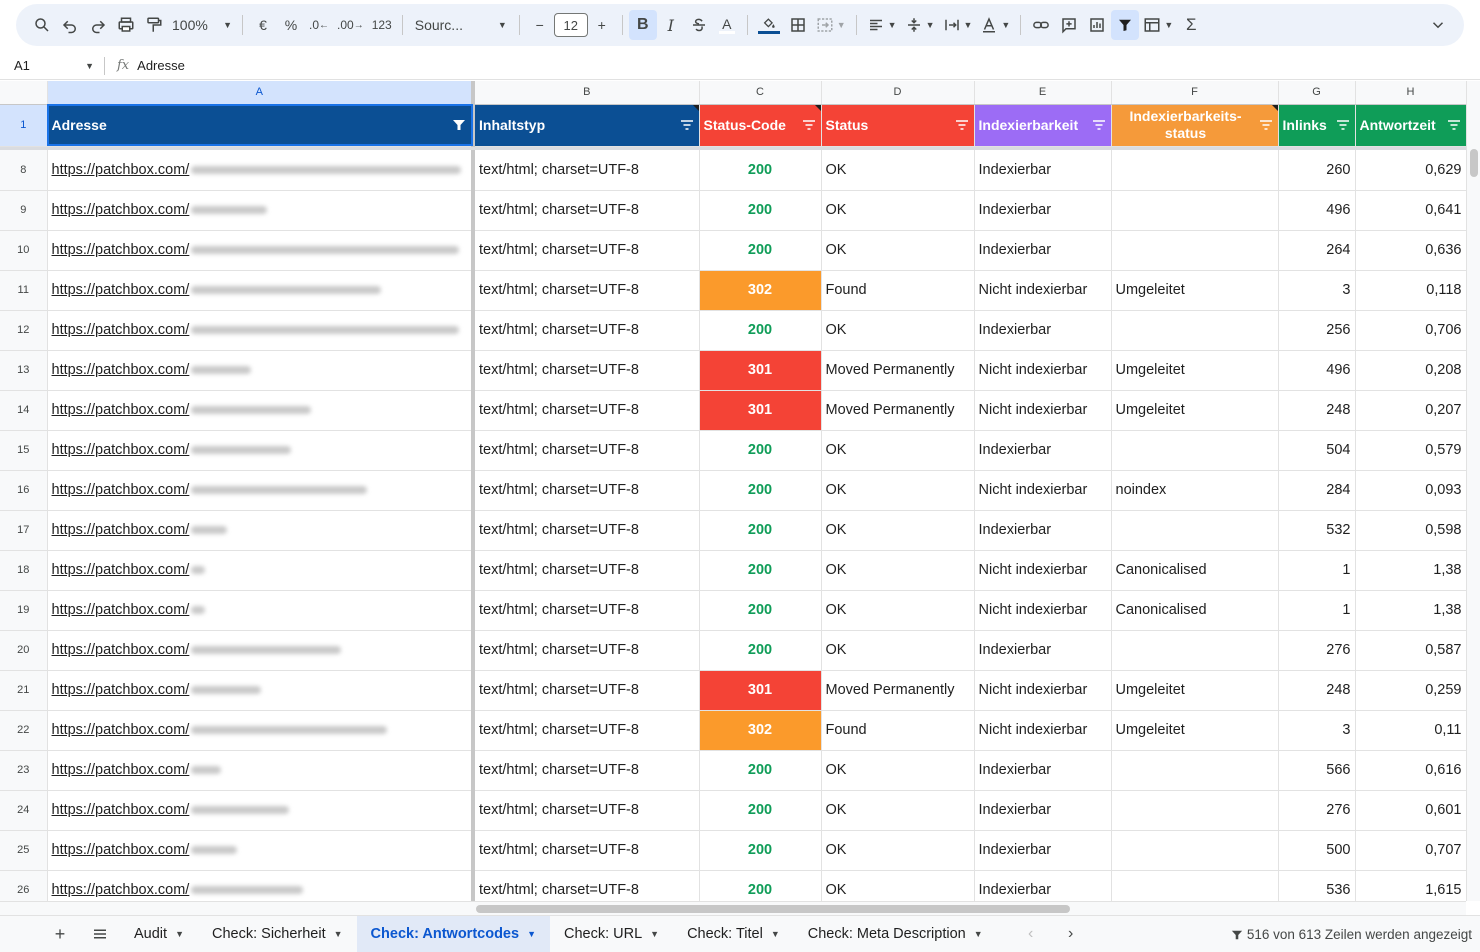 The image size is (1480, 952). What do you see at coordinates (24, 210) in the screenshot?
I see `row-number: 9` at bounding box center [24, 210].